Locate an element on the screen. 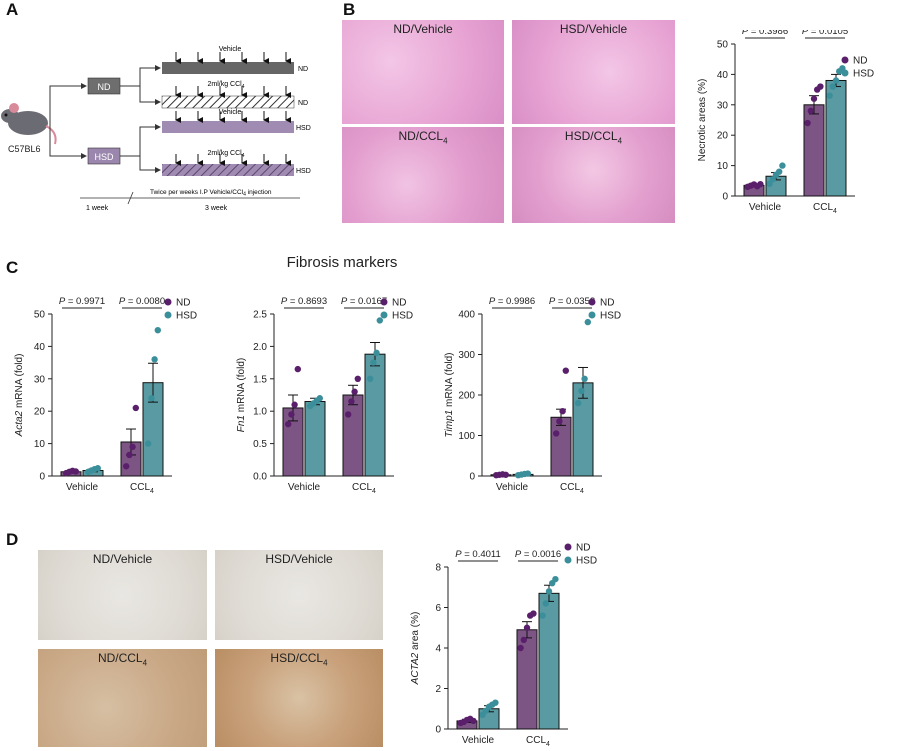 The width and height of the screenshot is (900, 751). he-image-hsd-ccl4: HSD/CCL4 is located at coordinates (593, 175).